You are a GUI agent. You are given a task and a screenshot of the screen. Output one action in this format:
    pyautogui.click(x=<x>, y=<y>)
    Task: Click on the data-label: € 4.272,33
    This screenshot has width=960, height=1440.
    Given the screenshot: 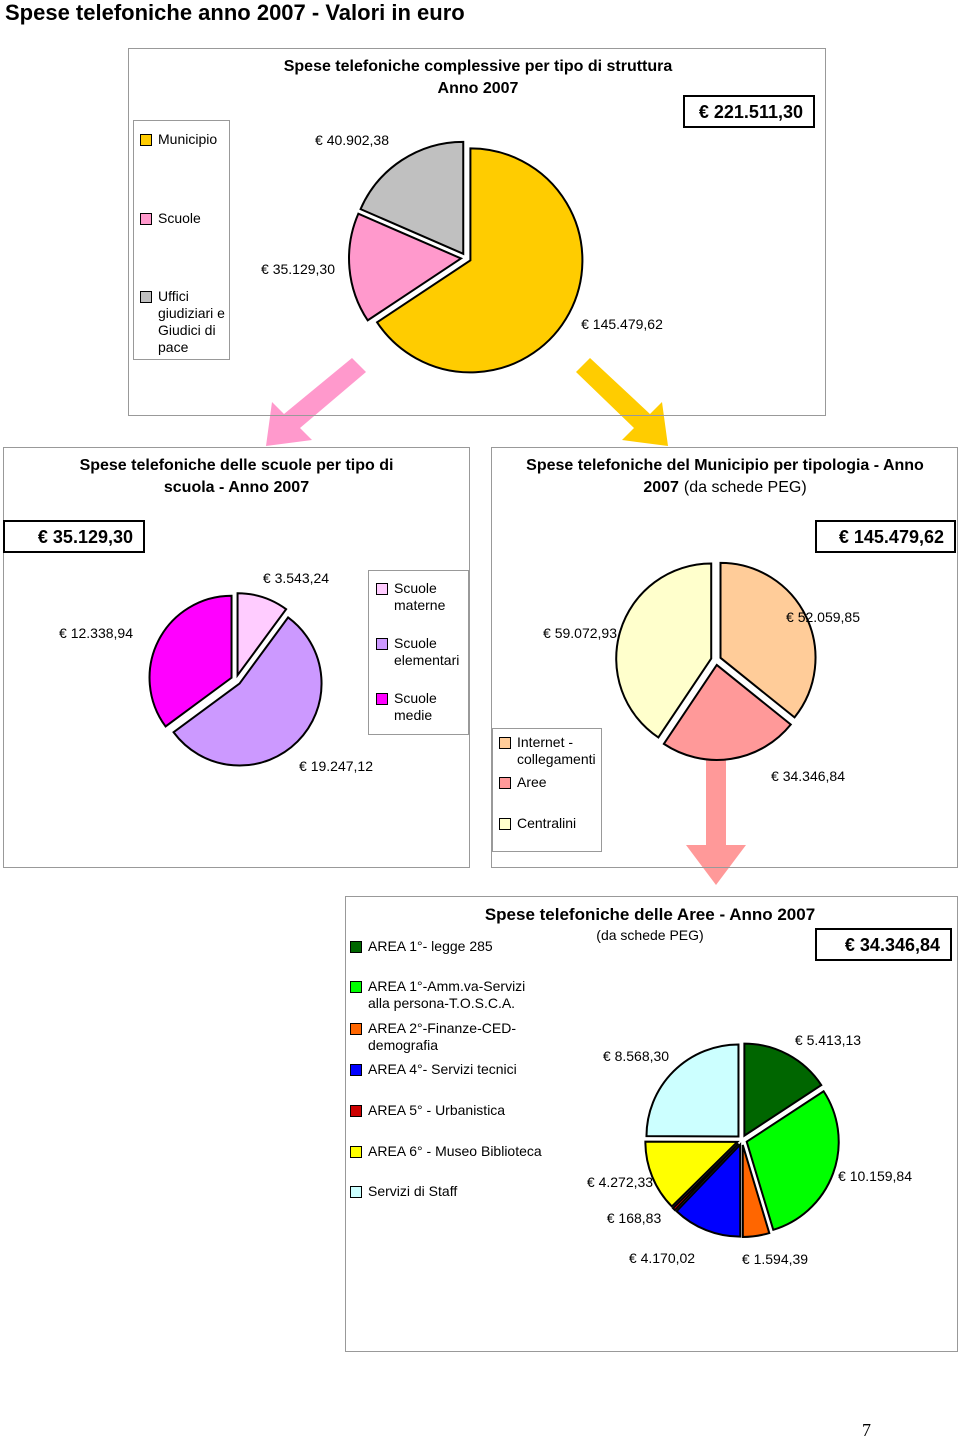 What is the action you would take?
    pyautogui.click(x=620, y=1182)
    